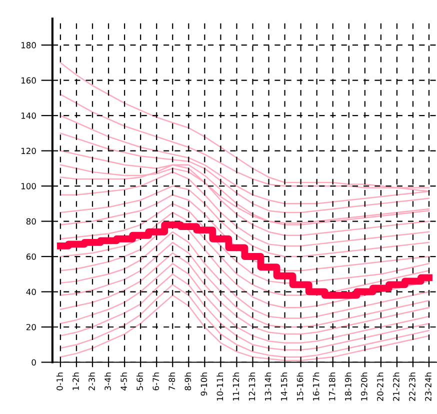 This screenshot has height=414, width=437. I want to click on x-tick-label: 18-19h, so click(348, 386).